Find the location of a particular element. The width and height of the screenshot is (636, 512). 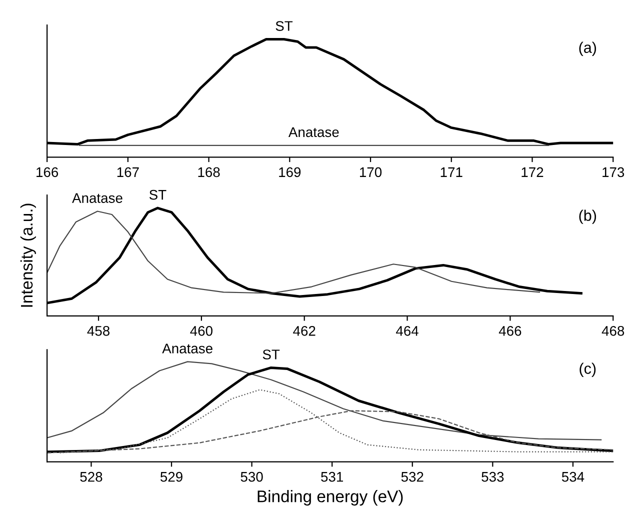

x-tick-label: 534 is located at coordinates (573, 477).